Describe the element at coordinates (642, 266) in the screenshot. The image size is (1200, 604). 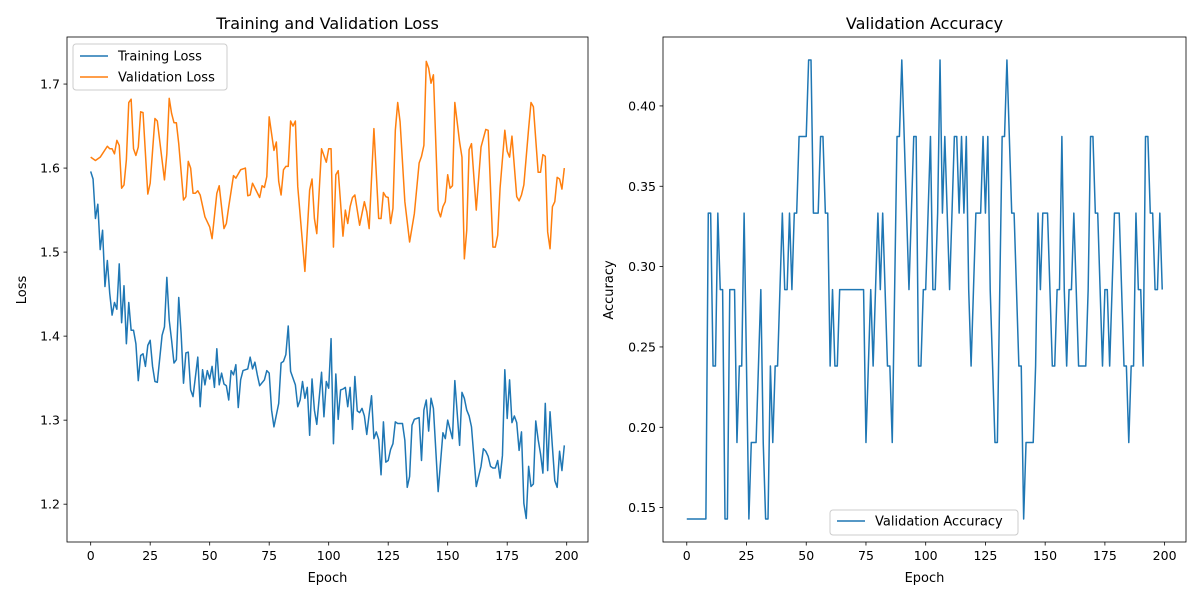
I see `y-tick-label: 0.30` at that location.